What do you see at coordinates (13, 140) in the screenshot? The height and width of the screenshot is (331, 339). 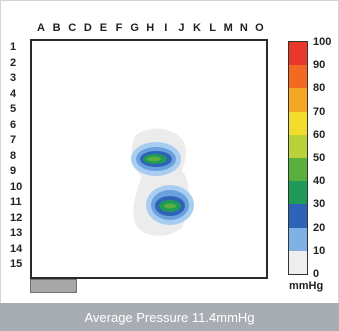 I see `row-label-7: 7` at bounding box center [13, 140].